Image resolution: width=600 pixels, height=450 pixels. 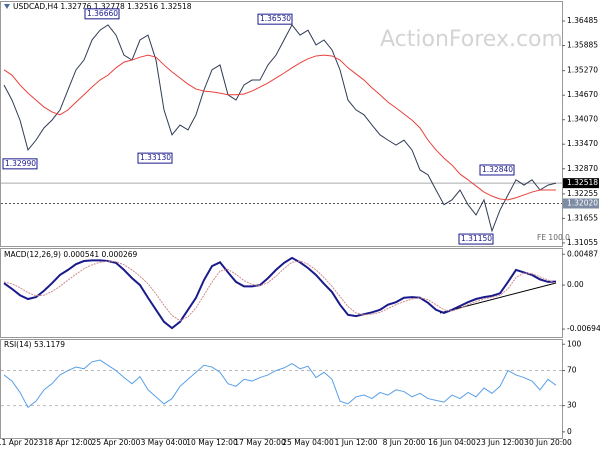 I want to click on annotation-label: 1.32840, so click(x=497, y=169).